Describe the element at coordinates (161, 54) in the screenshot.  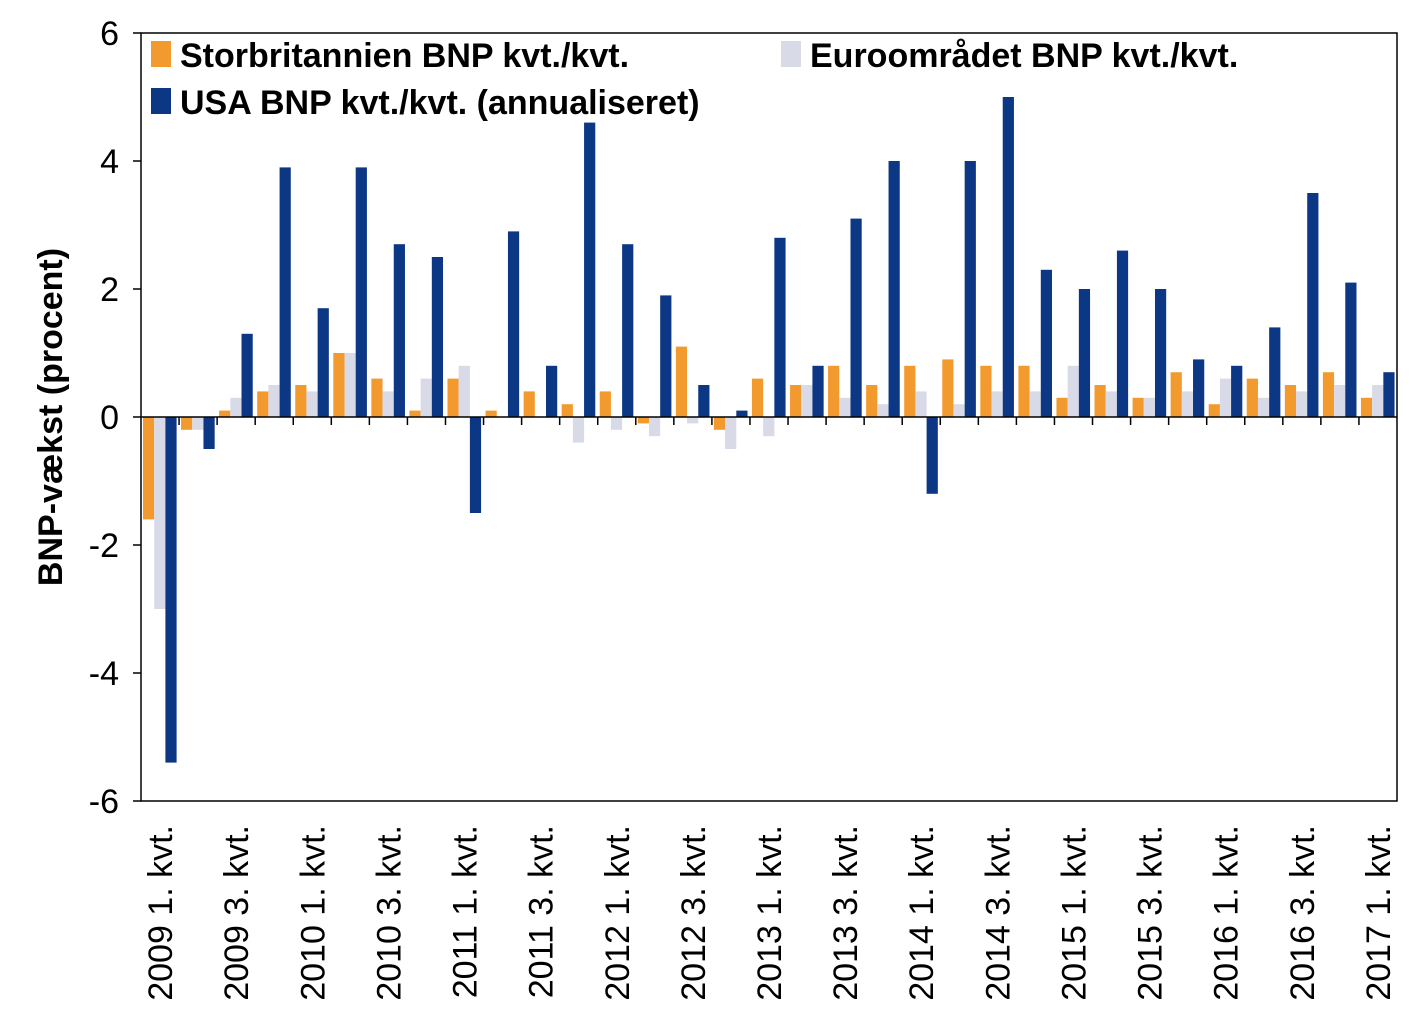
I see `legend-swatch-storbritannien` at that location.